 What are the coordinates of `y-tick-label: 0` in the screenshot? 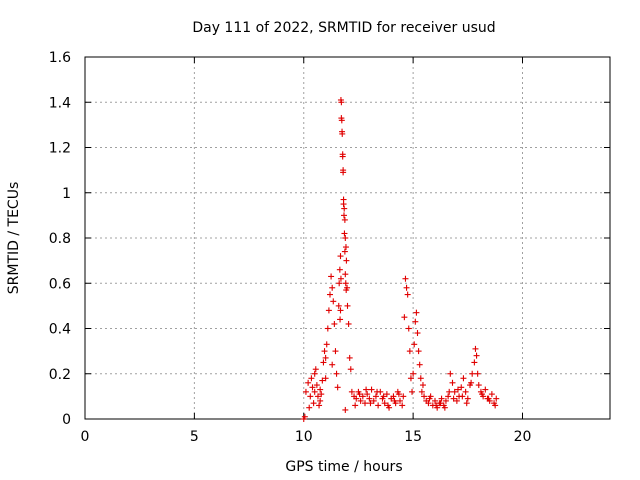 It's located at (66, 420).